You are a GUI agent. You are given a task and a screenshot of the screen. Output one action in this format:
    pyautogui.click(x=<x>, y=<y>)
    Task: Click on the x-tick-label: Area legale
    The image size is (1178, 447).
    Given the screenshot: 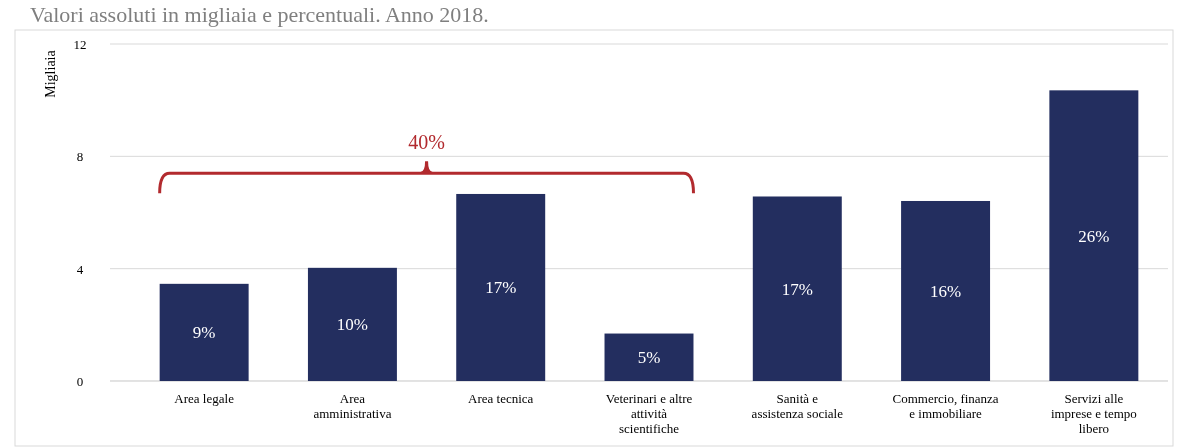 What is the action you would take?
    pyautogui.click(x=204, y=398)
    